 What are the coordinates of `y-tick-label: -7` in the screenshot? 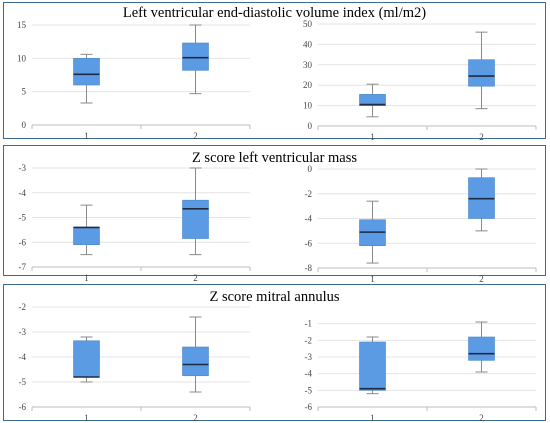 It's located at (23, 267).